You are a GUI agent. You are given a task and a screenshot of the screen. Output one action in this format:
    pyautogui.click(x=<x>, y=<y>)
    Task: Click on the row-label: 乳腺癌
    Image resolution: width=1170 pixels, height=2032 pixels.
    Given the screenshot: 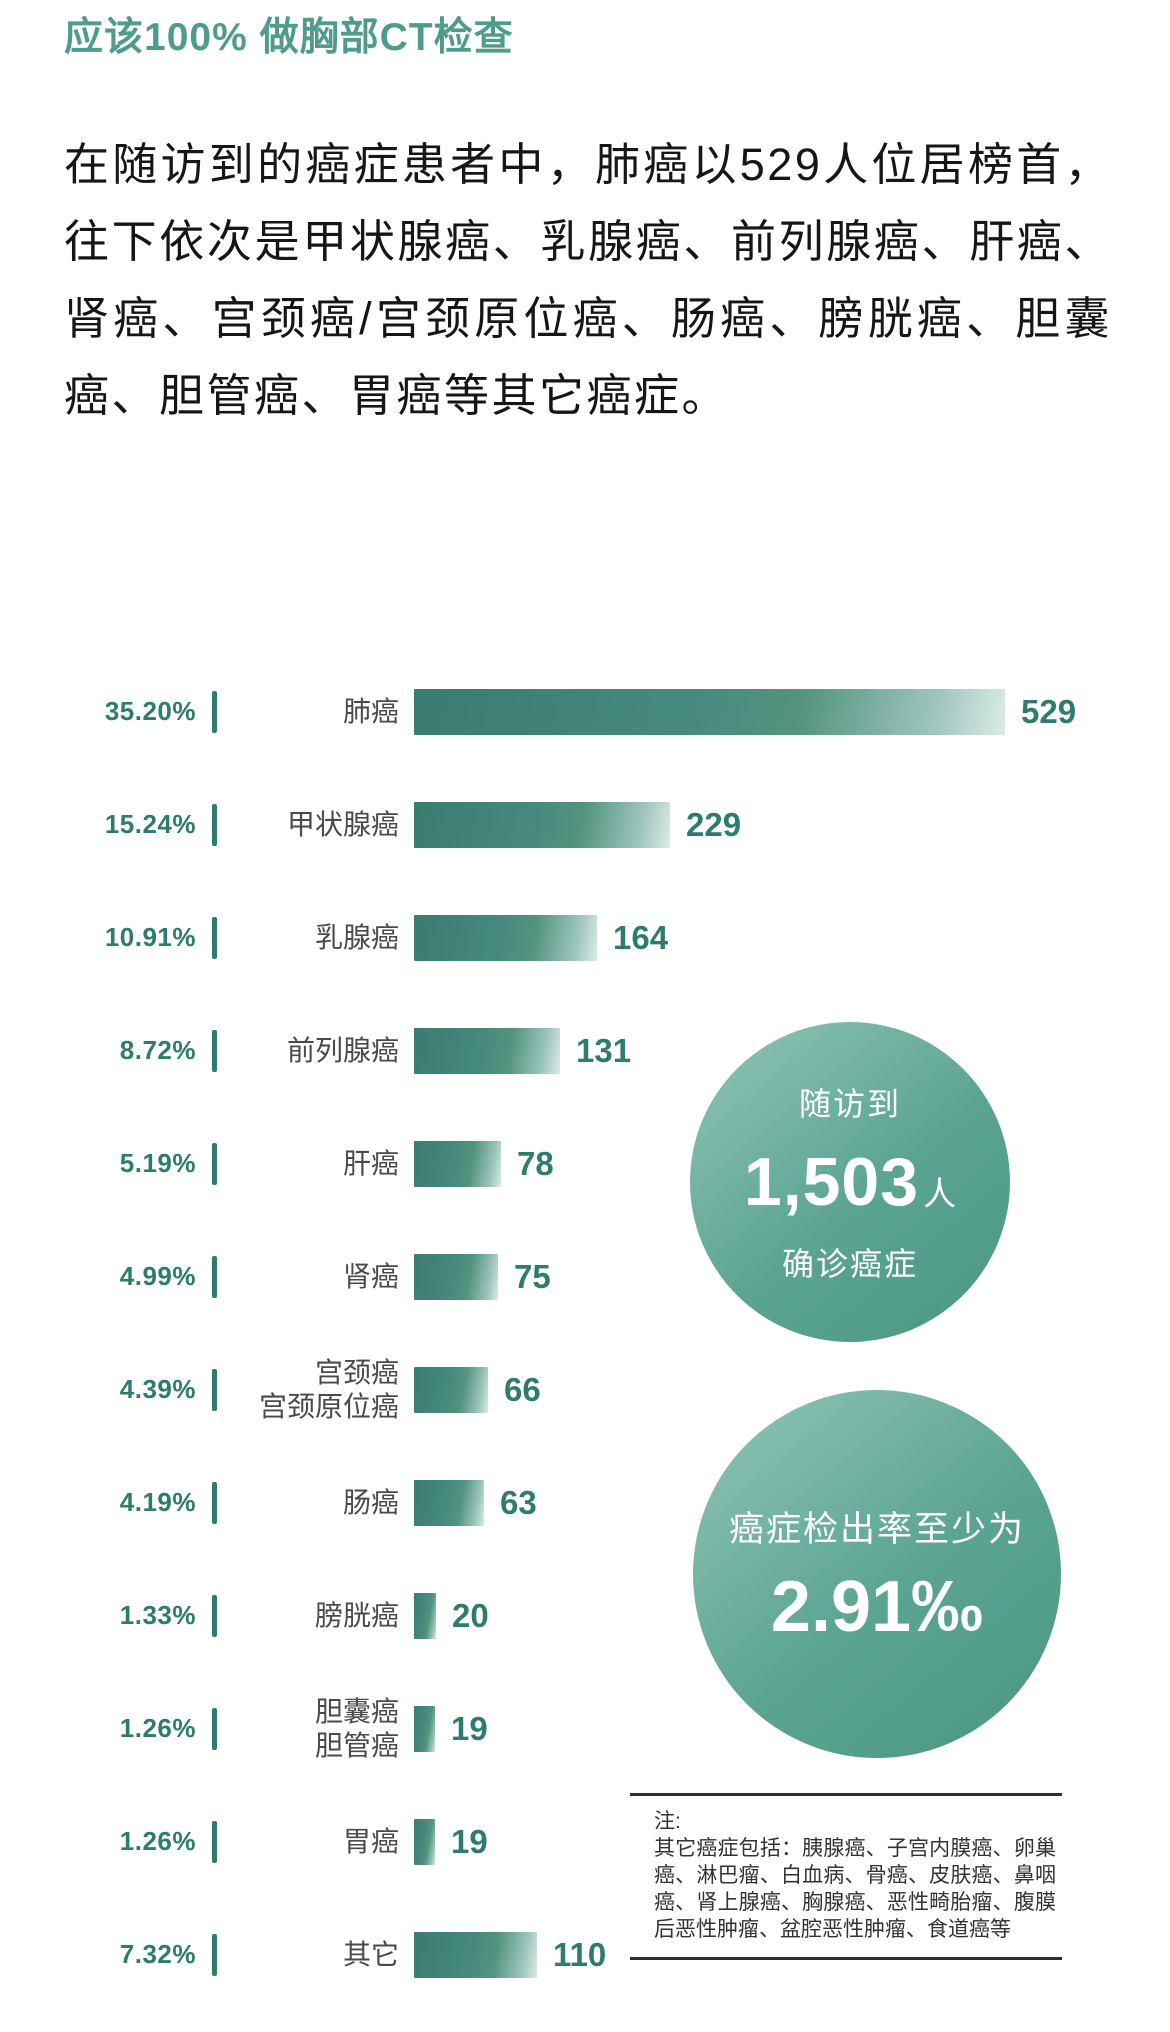 What is the action you would take?
    pyautogui.click(x=356, y=937)
    